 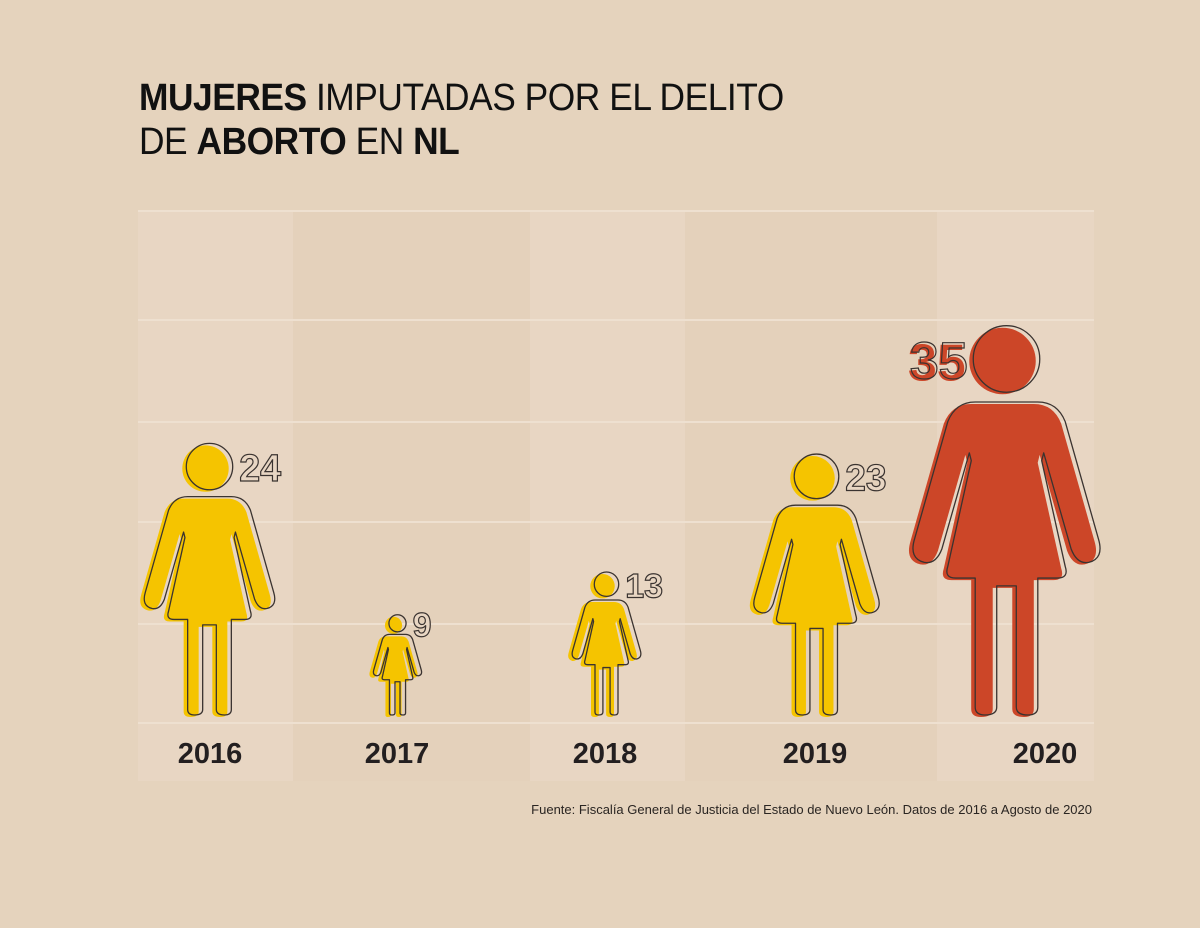 What do you see at coordinates (545, 98) in the screenshot?
I see `title-text-imputadas: IMPUTADAS POR EL DELITO` at bounding box center [545, 98].